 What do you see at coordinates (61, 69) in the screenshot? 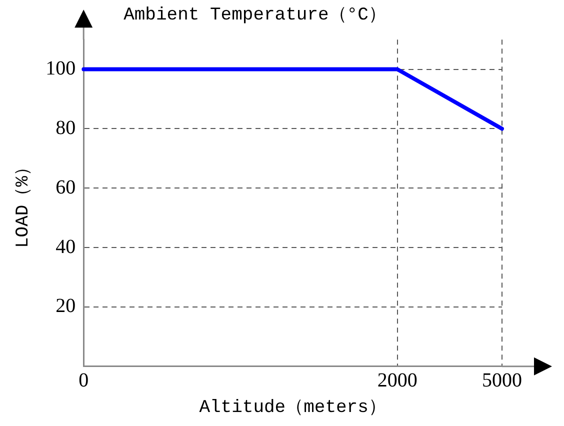
I see `y-tick-label: 100` at bounding box center [61, 69].